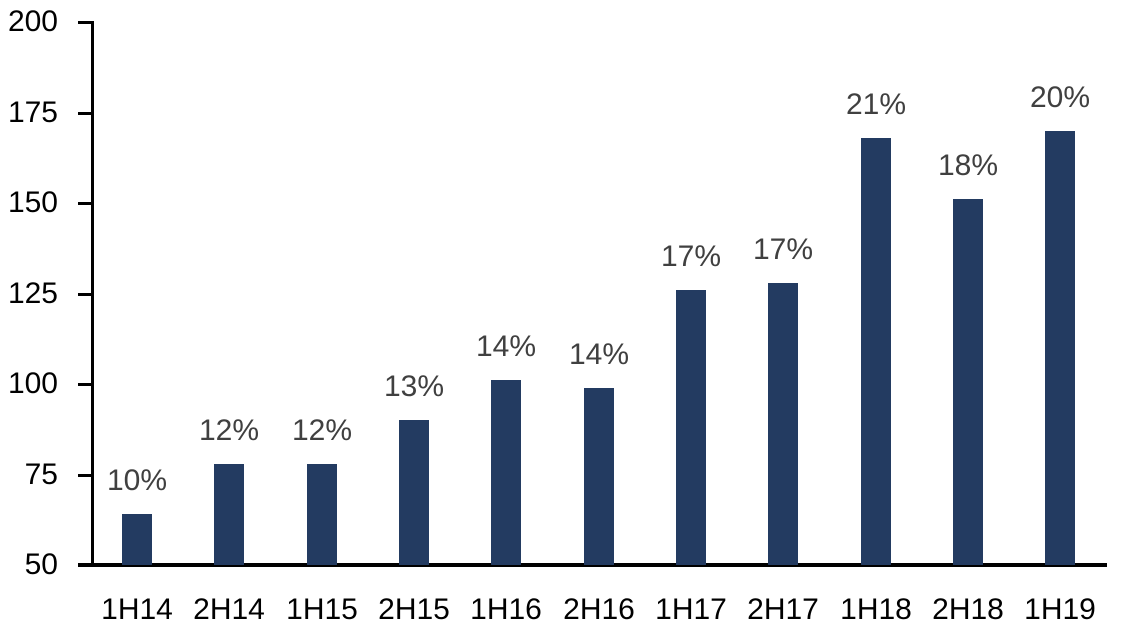 The image size is (1129, 641). I want to click on bar-1H18, so click(876, 351).